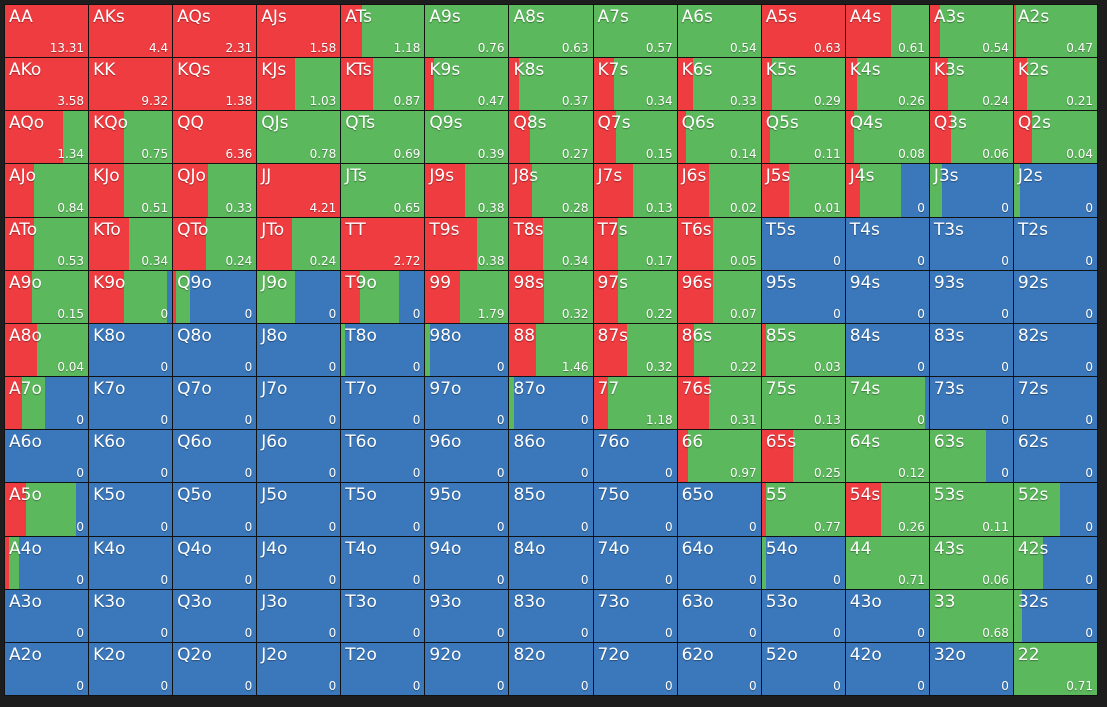  I want to click on hand-cell-Q5s: Q5s 0.11, so click(803, 137).